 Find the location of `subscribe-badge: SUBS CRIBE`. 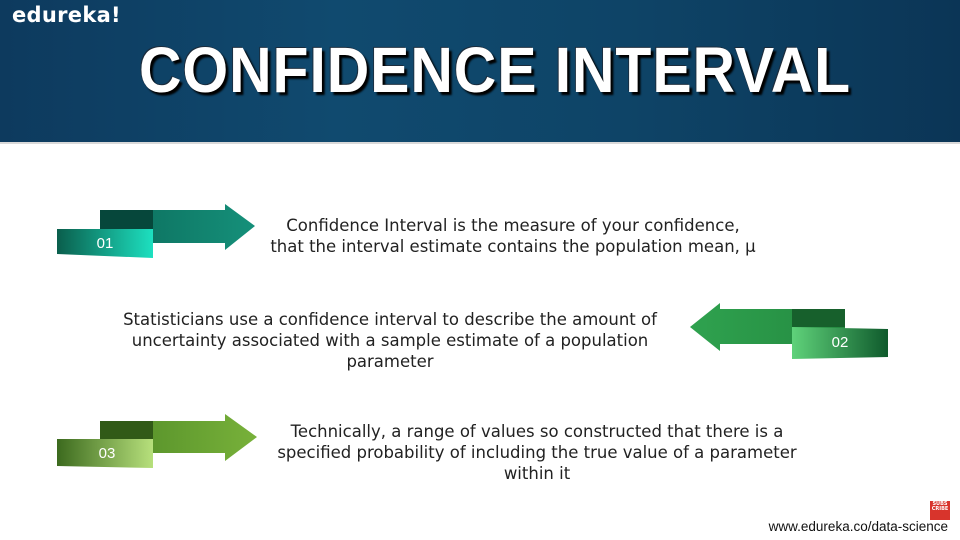

subscribe-badge: SUBS CRIBE is located at coordinates (940, 510).